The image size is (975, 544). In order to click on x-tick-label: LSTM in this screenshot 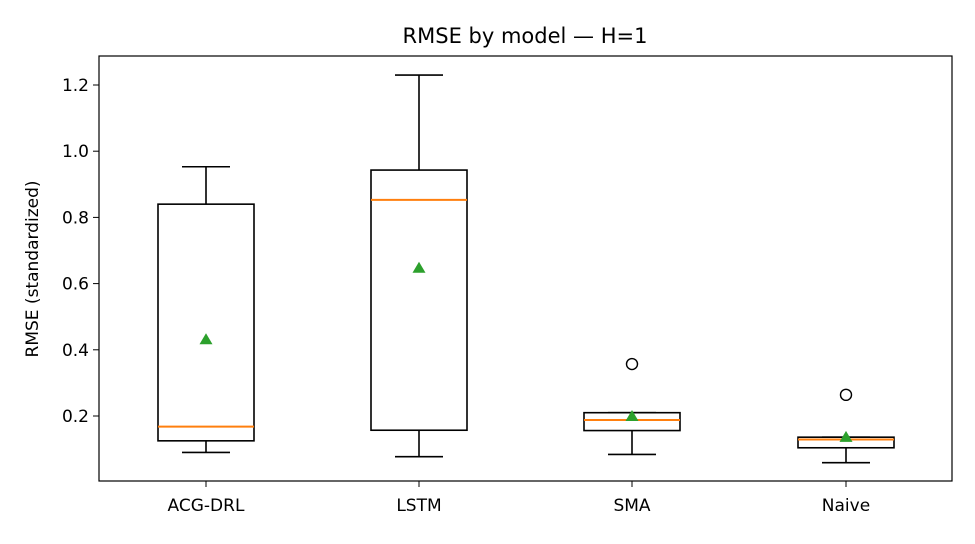, I will do `click(418, 506)`.